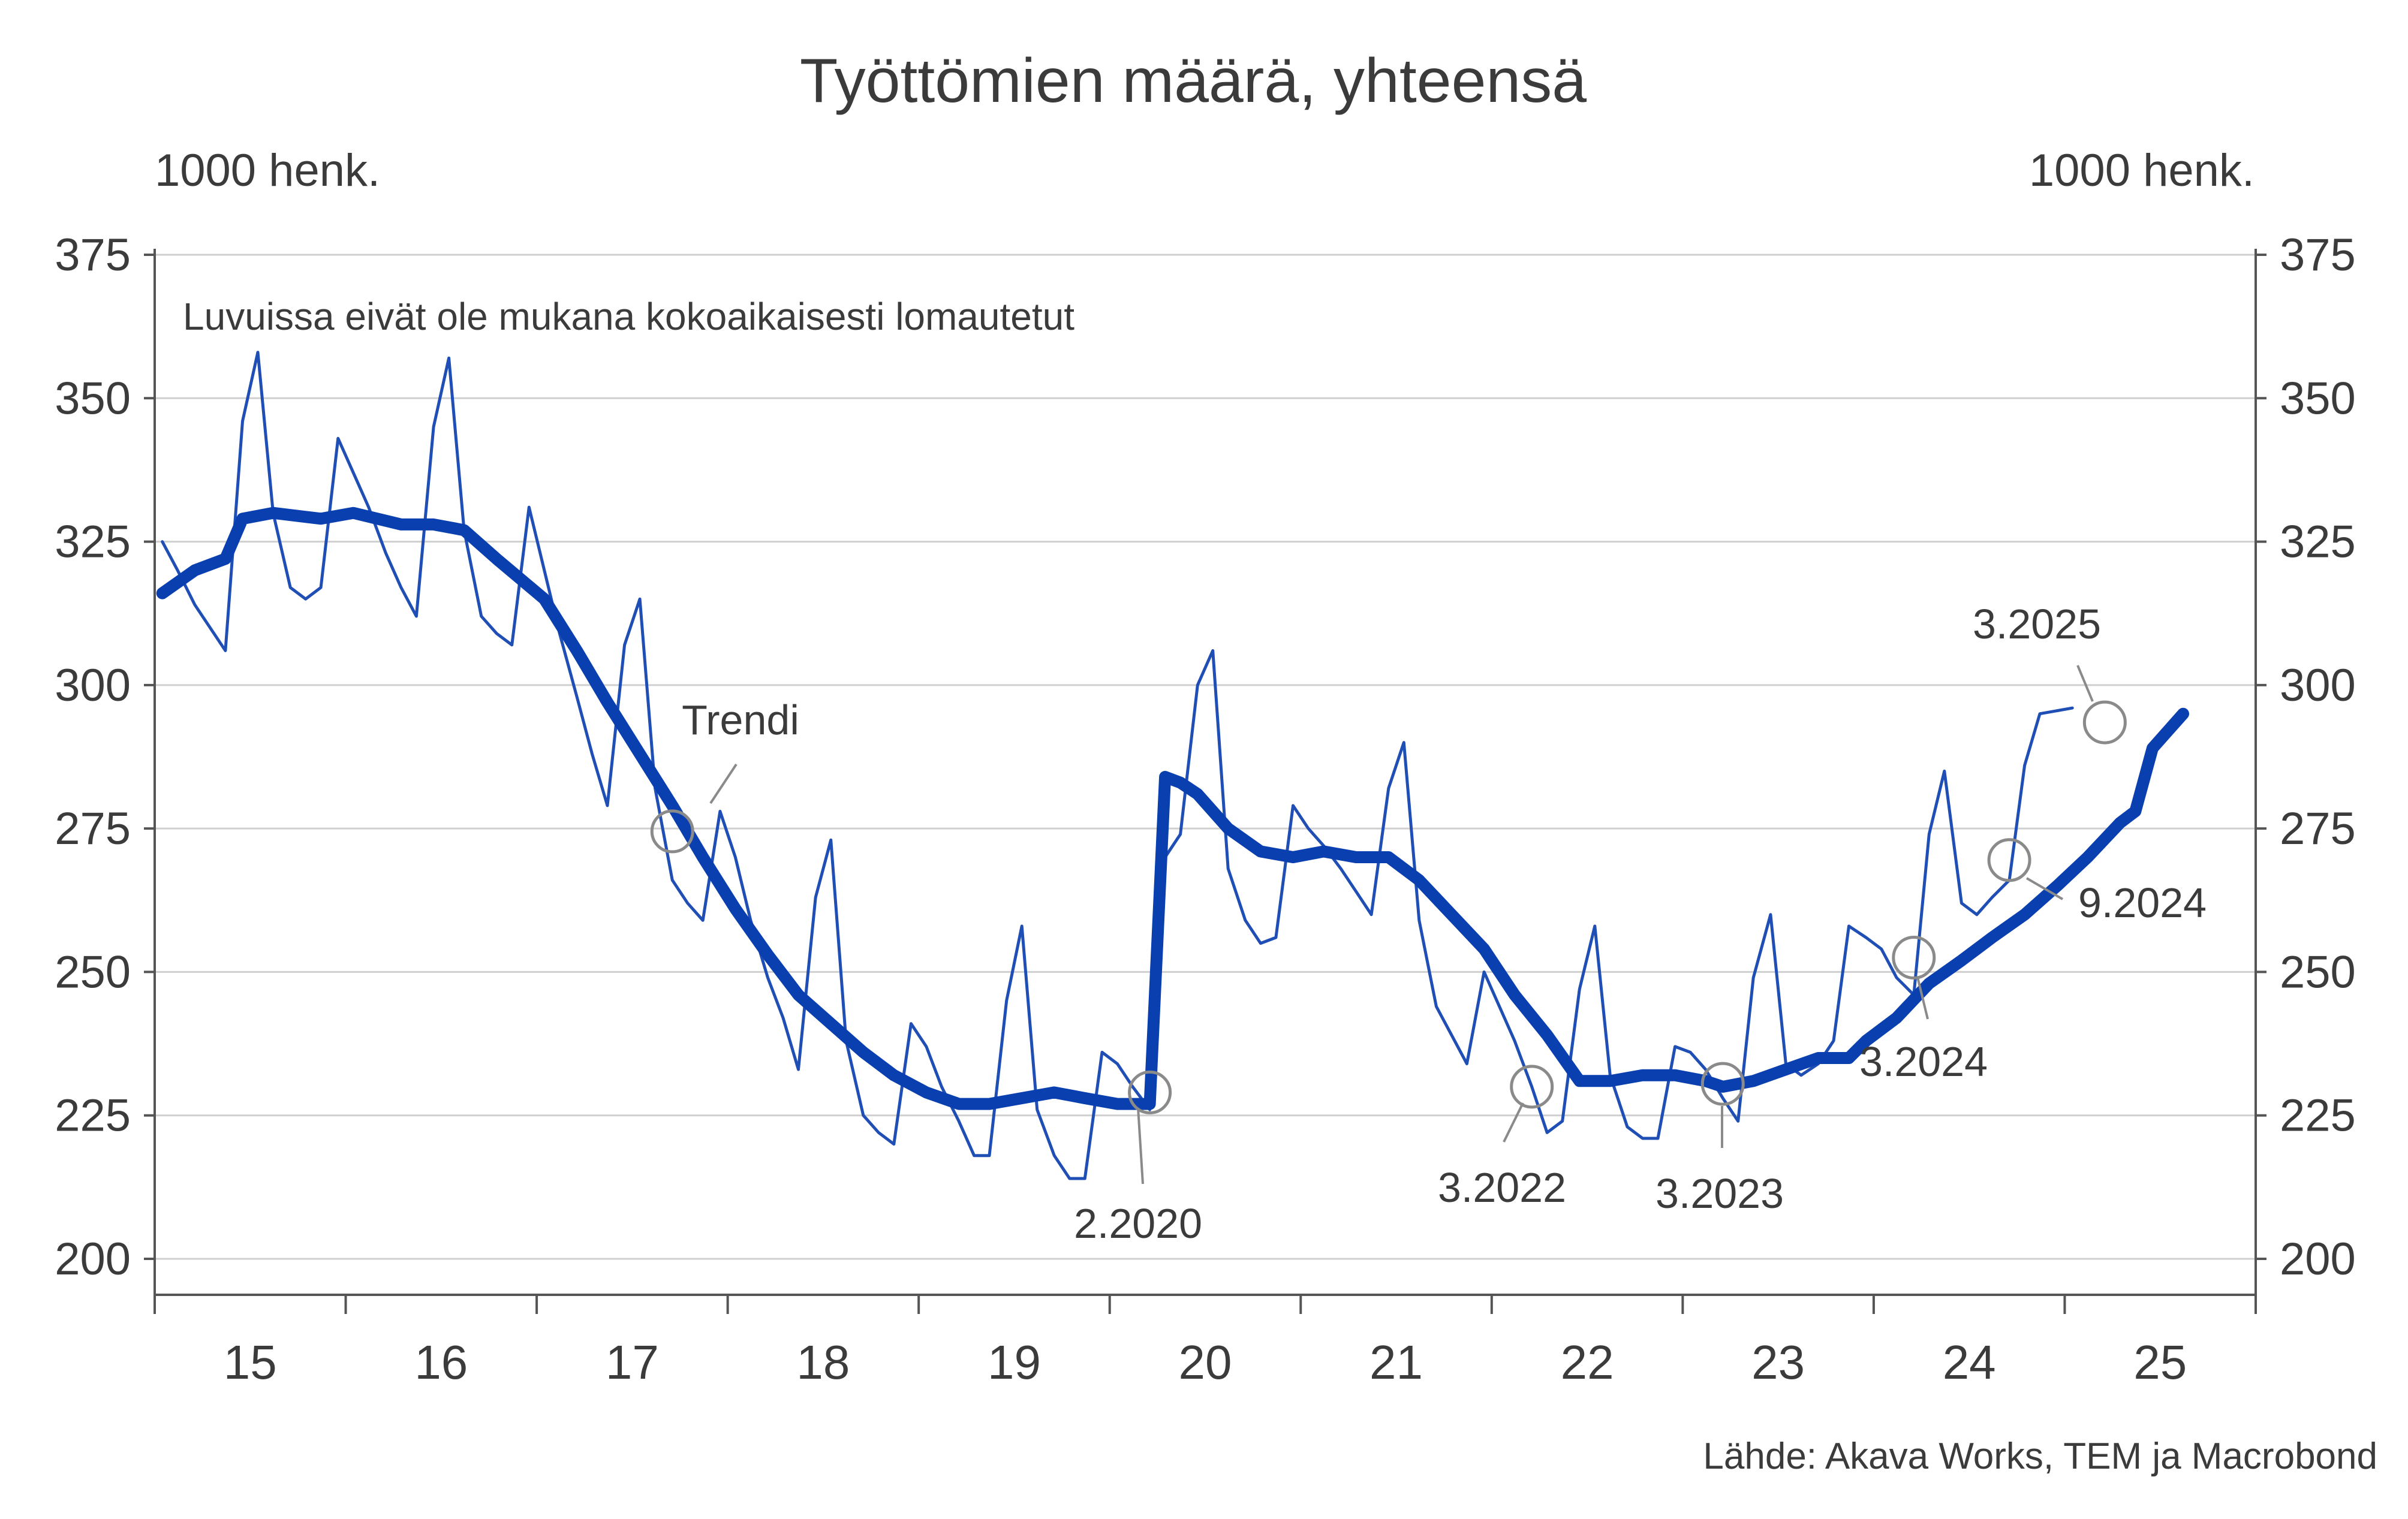  I want to click on source-text: Lähde: Akava Works, TEM ja Macrobond, so click(2040, 1456).